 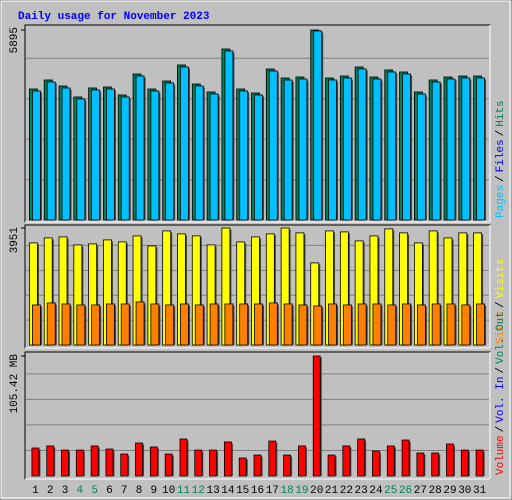 What do you see at coordinates (464, 491) in the screenshot?
I see `x-tick-label: 30` at bounding box center [464, 491].